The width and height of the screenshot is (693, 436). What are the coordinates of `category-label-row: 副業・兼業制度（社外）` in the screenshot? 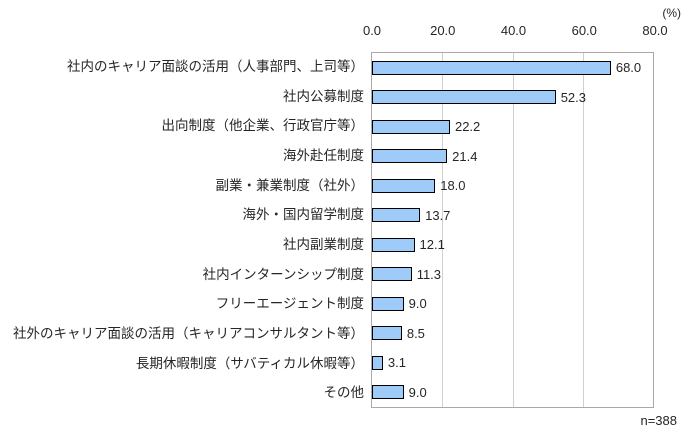 It's located at (182, 186).